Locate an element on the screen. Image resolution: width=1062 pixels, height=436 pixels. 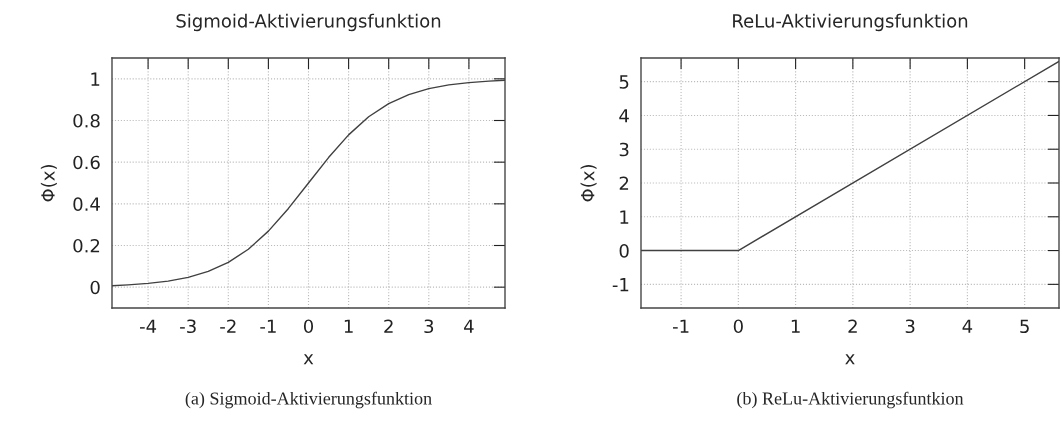
text: (a) Sigmoid-Aktivierungsfunktion is located at coordinates (308, 400).